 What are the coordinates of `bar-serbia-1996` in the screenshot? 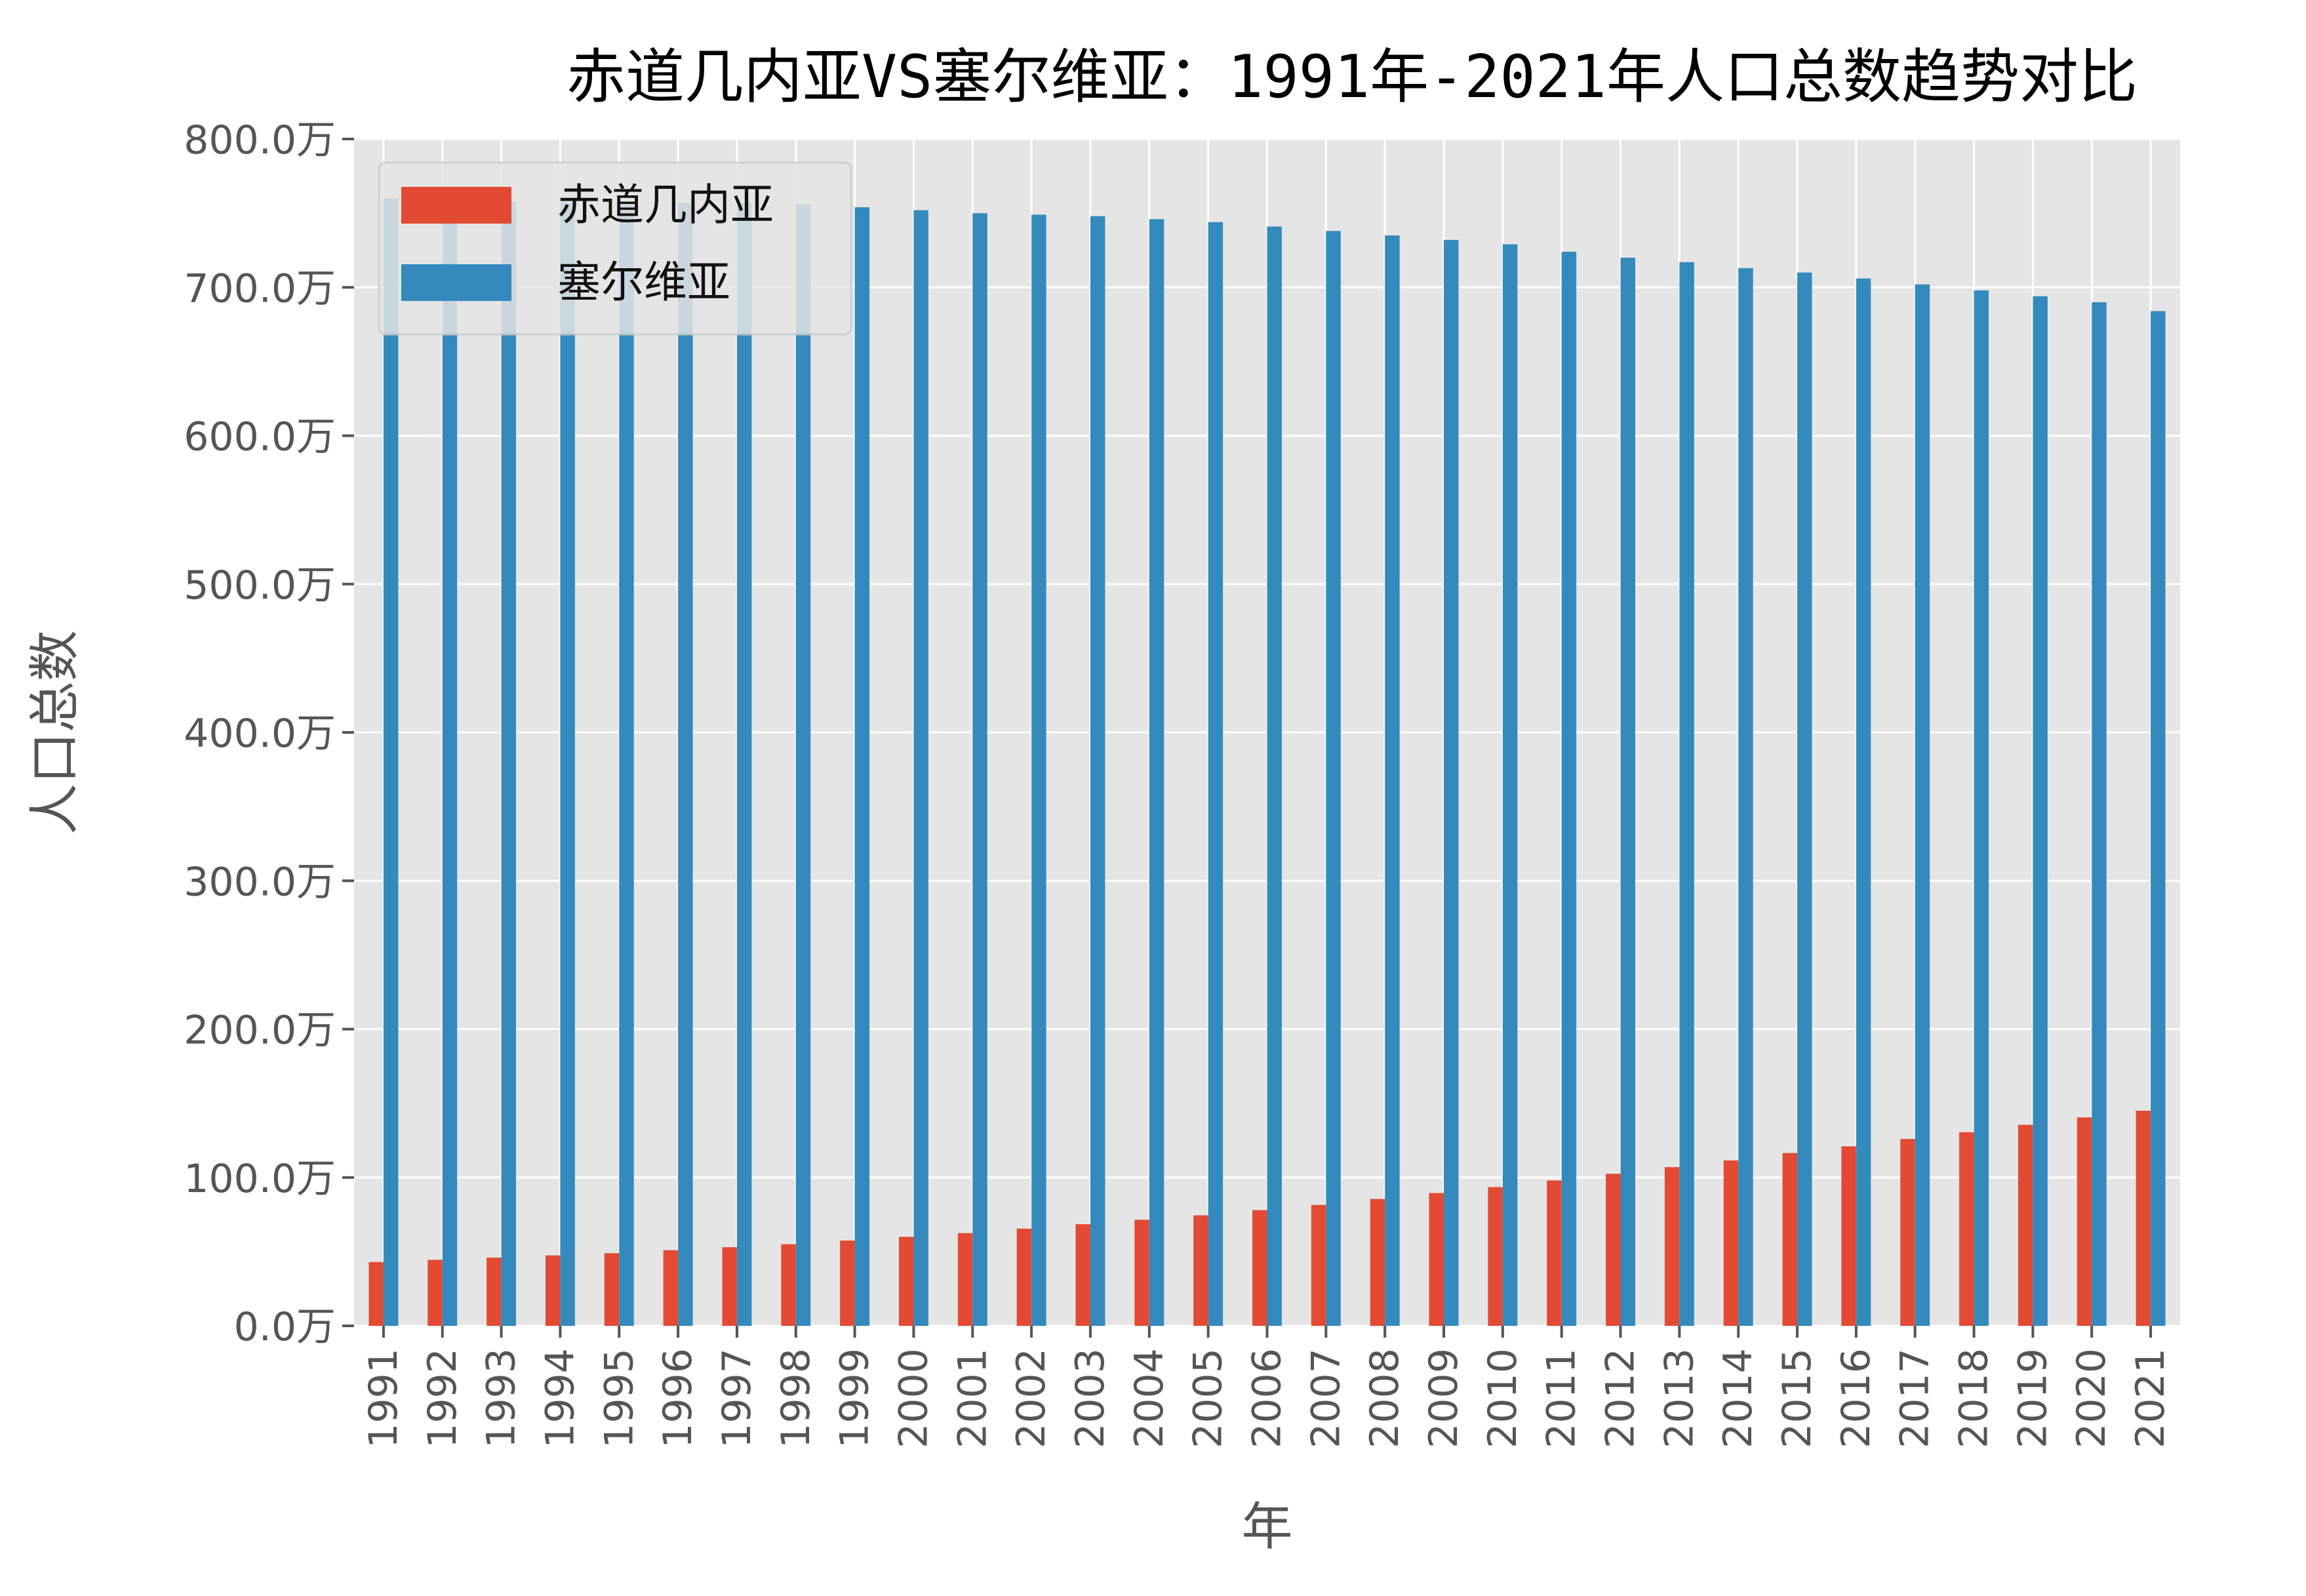 It's located at (686, 765).